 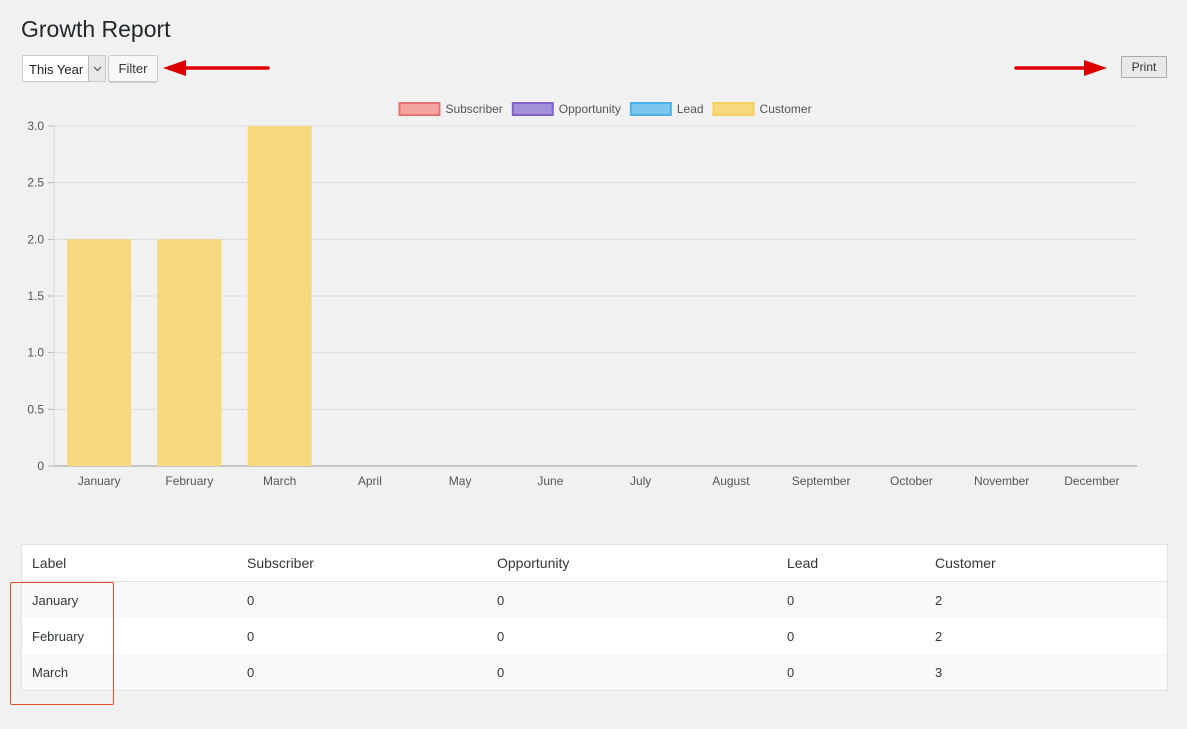 What do you see at coordinates (733, 109) in the screenshot?
I see `legend-swatch-customer` at bounding box center [733, 109].